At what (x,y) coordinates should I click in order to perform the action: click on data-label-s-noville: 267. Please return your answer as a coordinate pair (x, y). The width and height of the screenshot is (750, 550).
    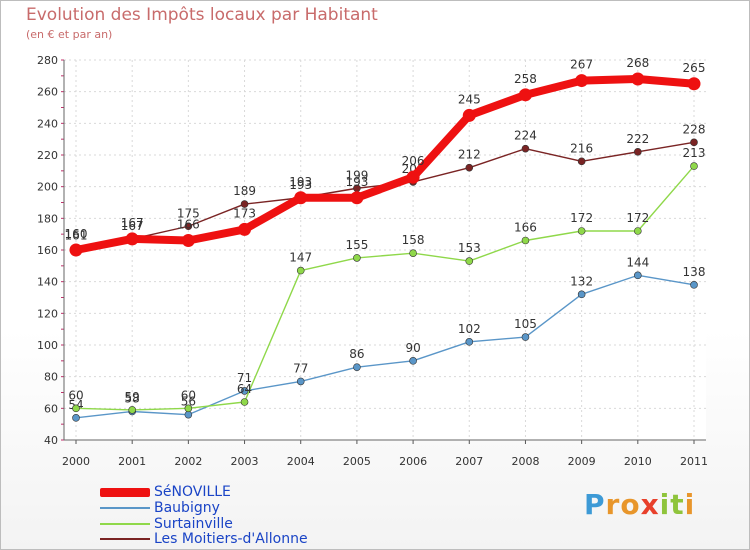
    Looking at the image, I should click on (581, 65).